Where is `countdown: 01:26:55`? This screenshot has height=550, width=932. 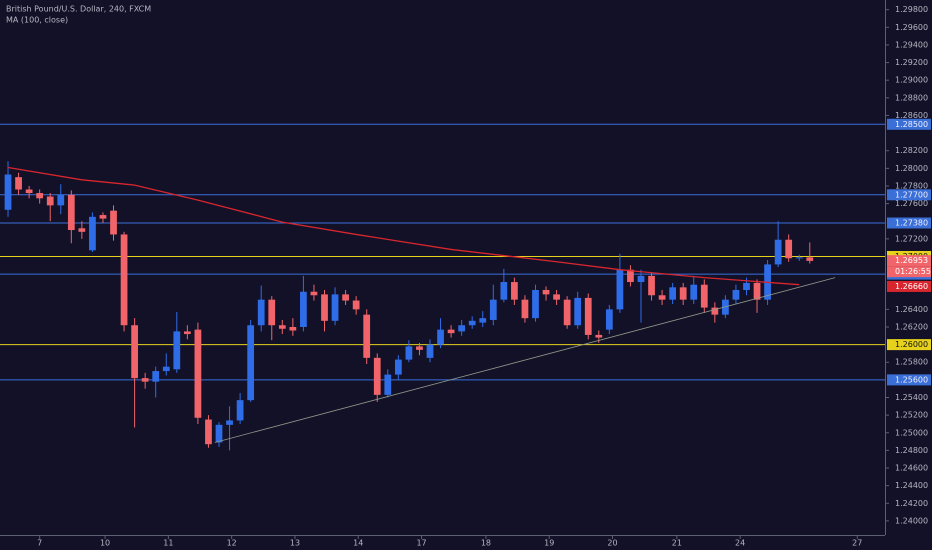 countdown: 01:26:55 is located at coordinates (913, 271).